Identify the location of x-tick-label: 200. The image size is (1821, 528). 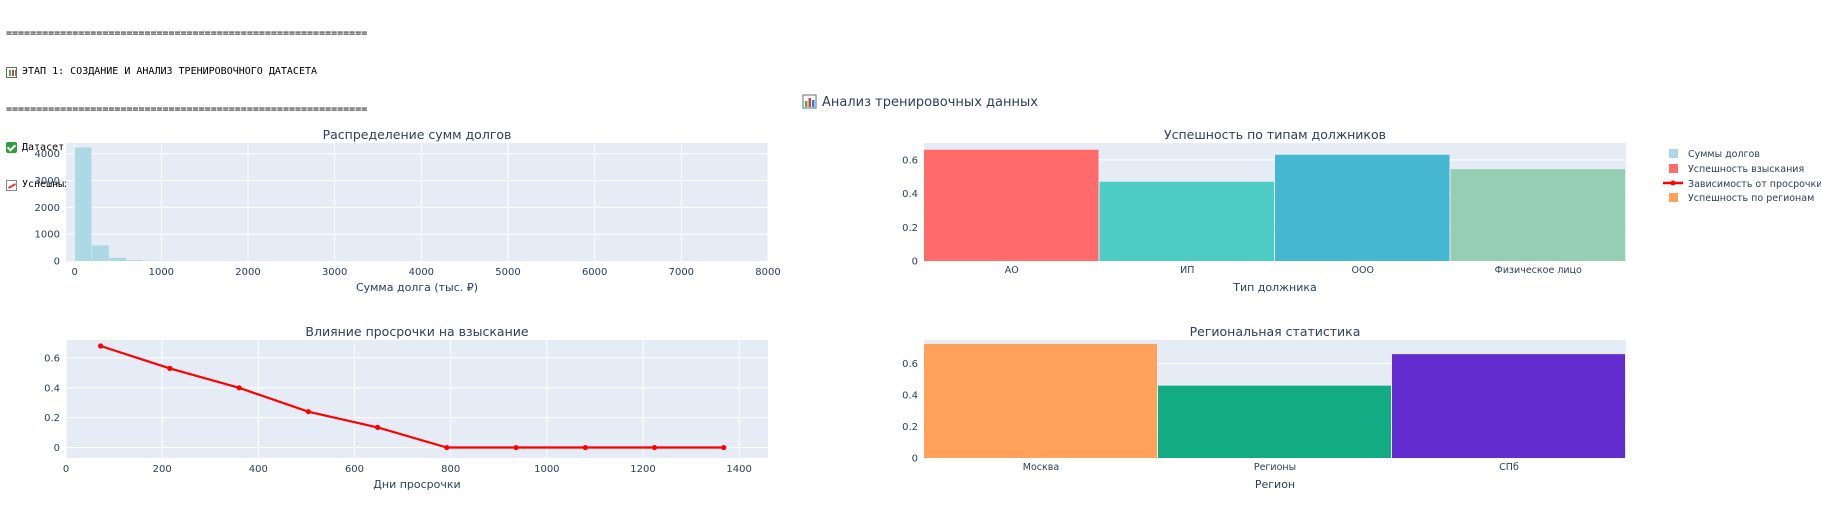
(162, 469).